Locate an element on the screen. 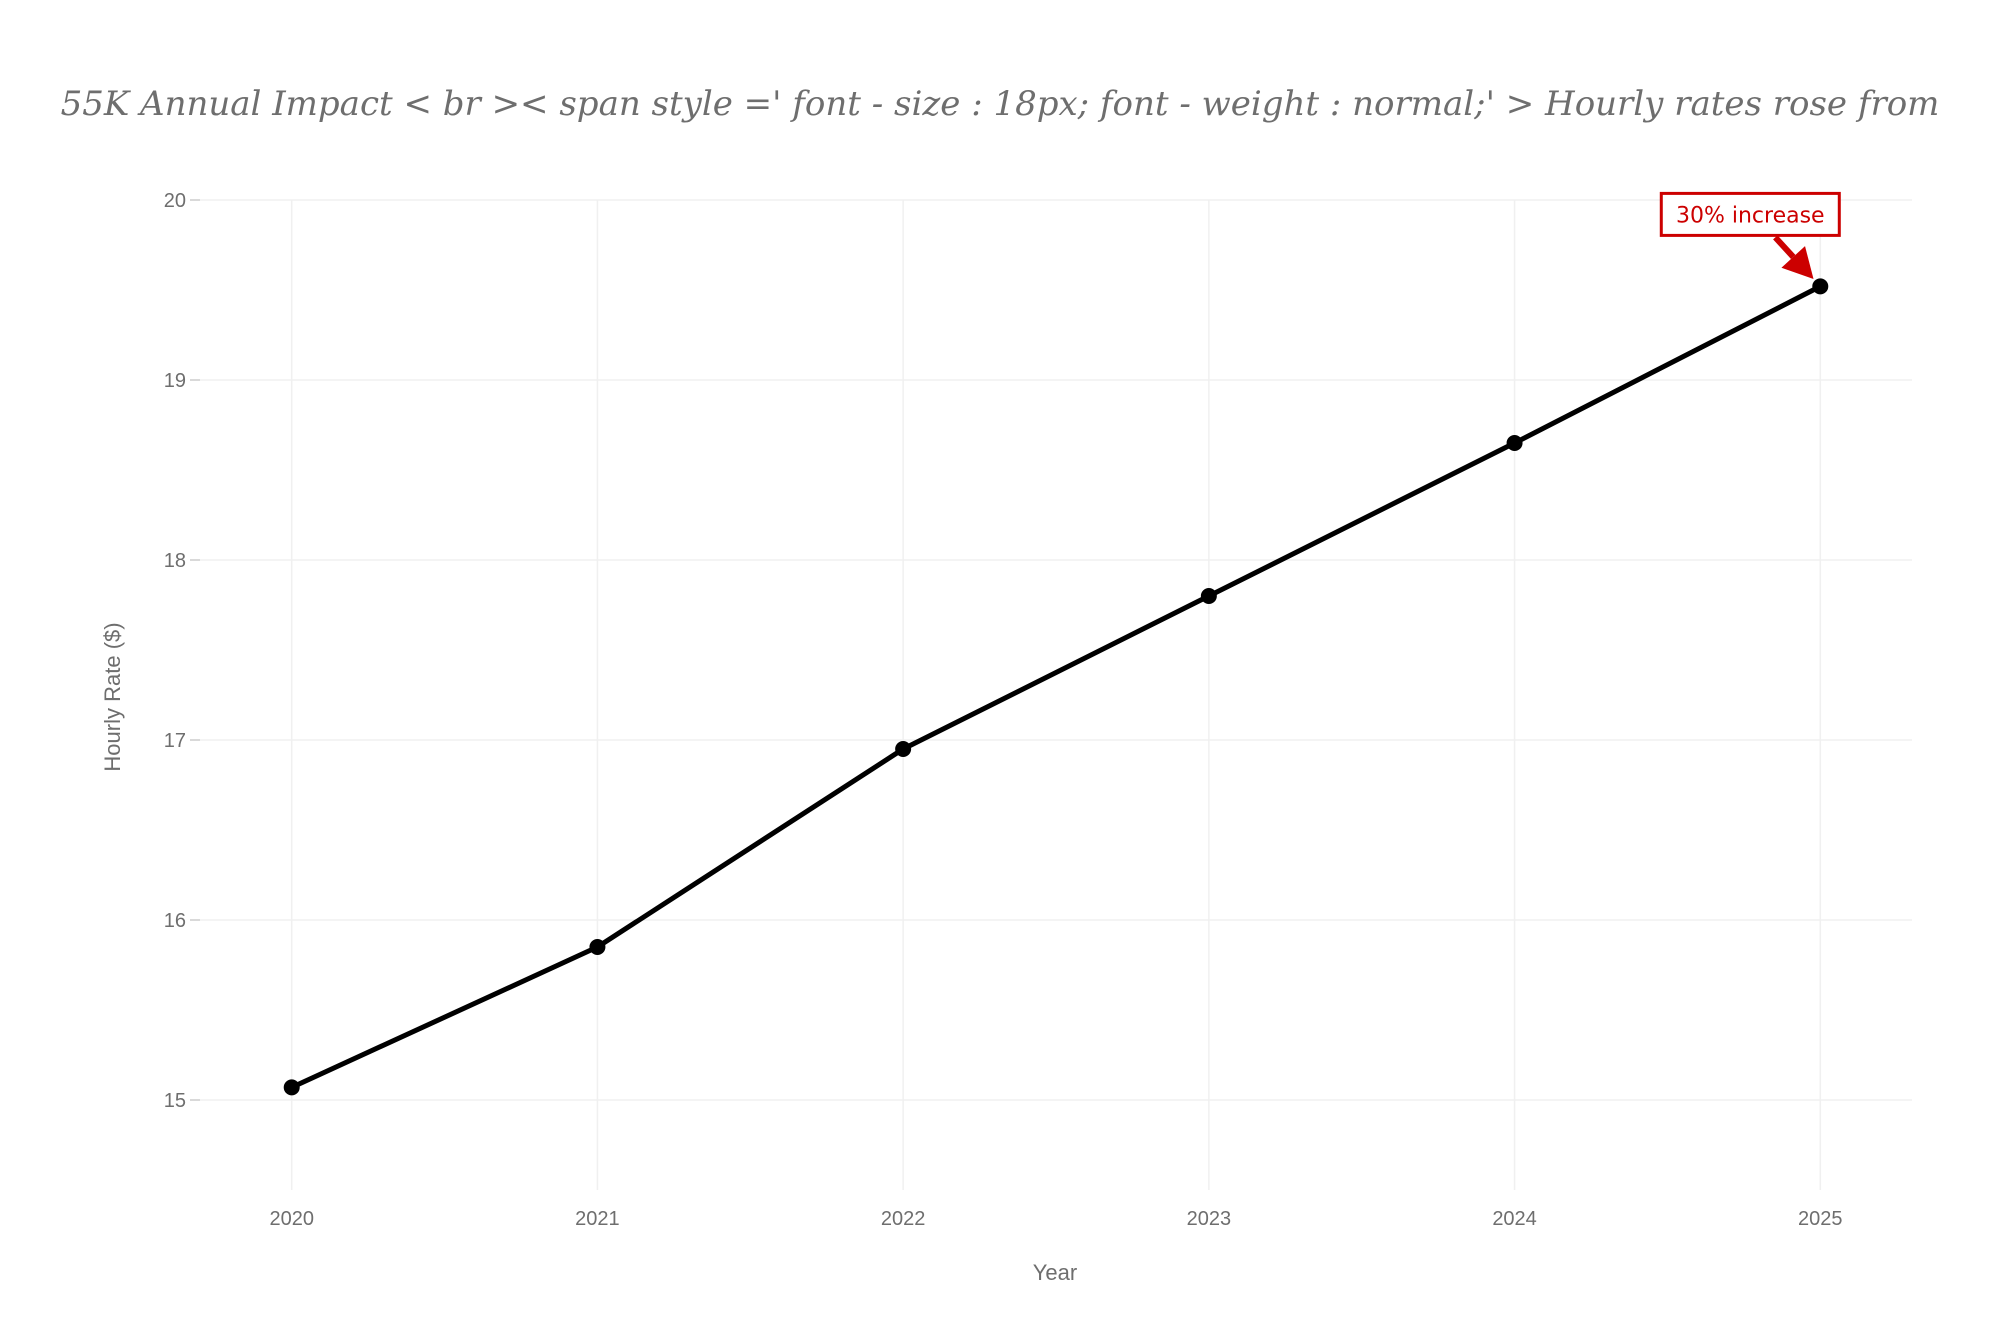  x-tick-label: 2020 is located at coordinates (291, 1219).